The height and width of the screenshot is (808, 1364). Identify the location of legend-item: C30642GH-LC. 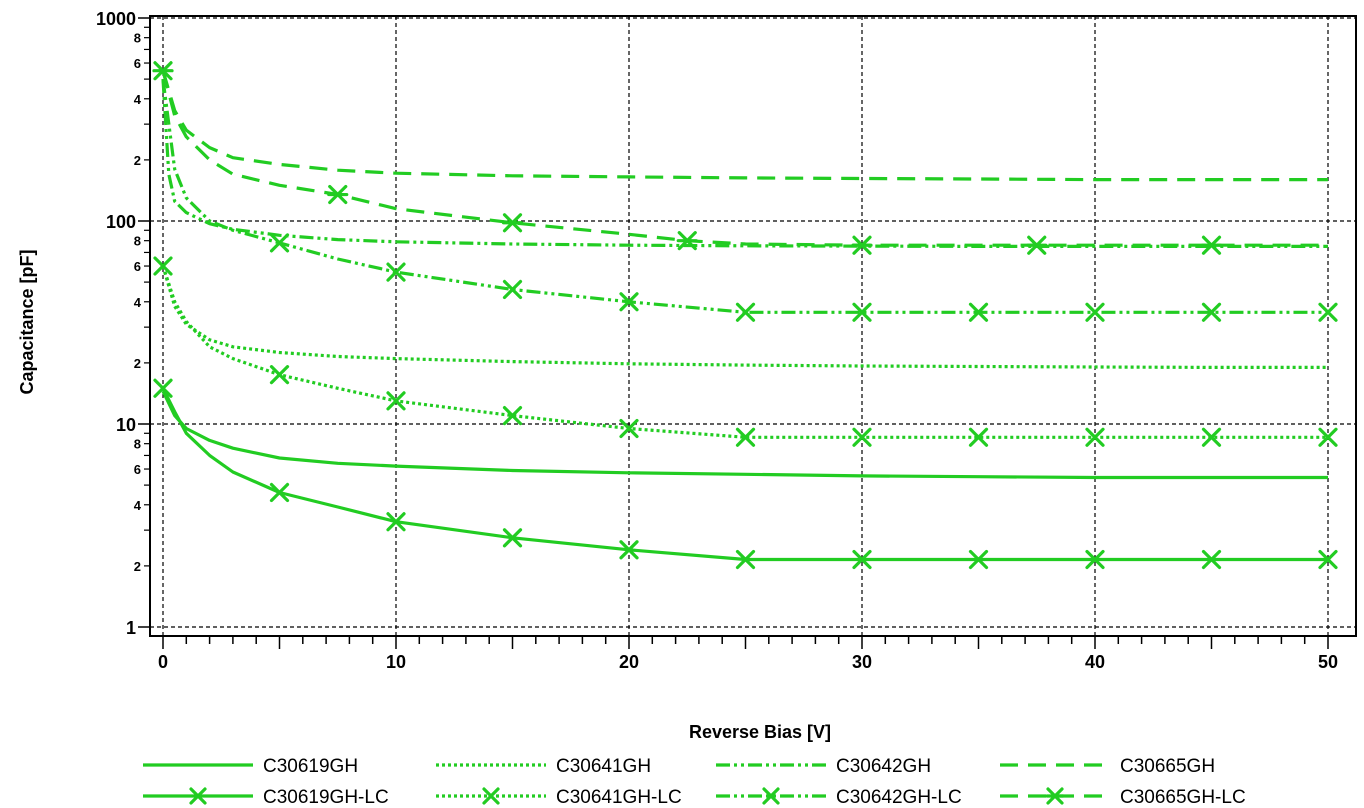
(839, 797).